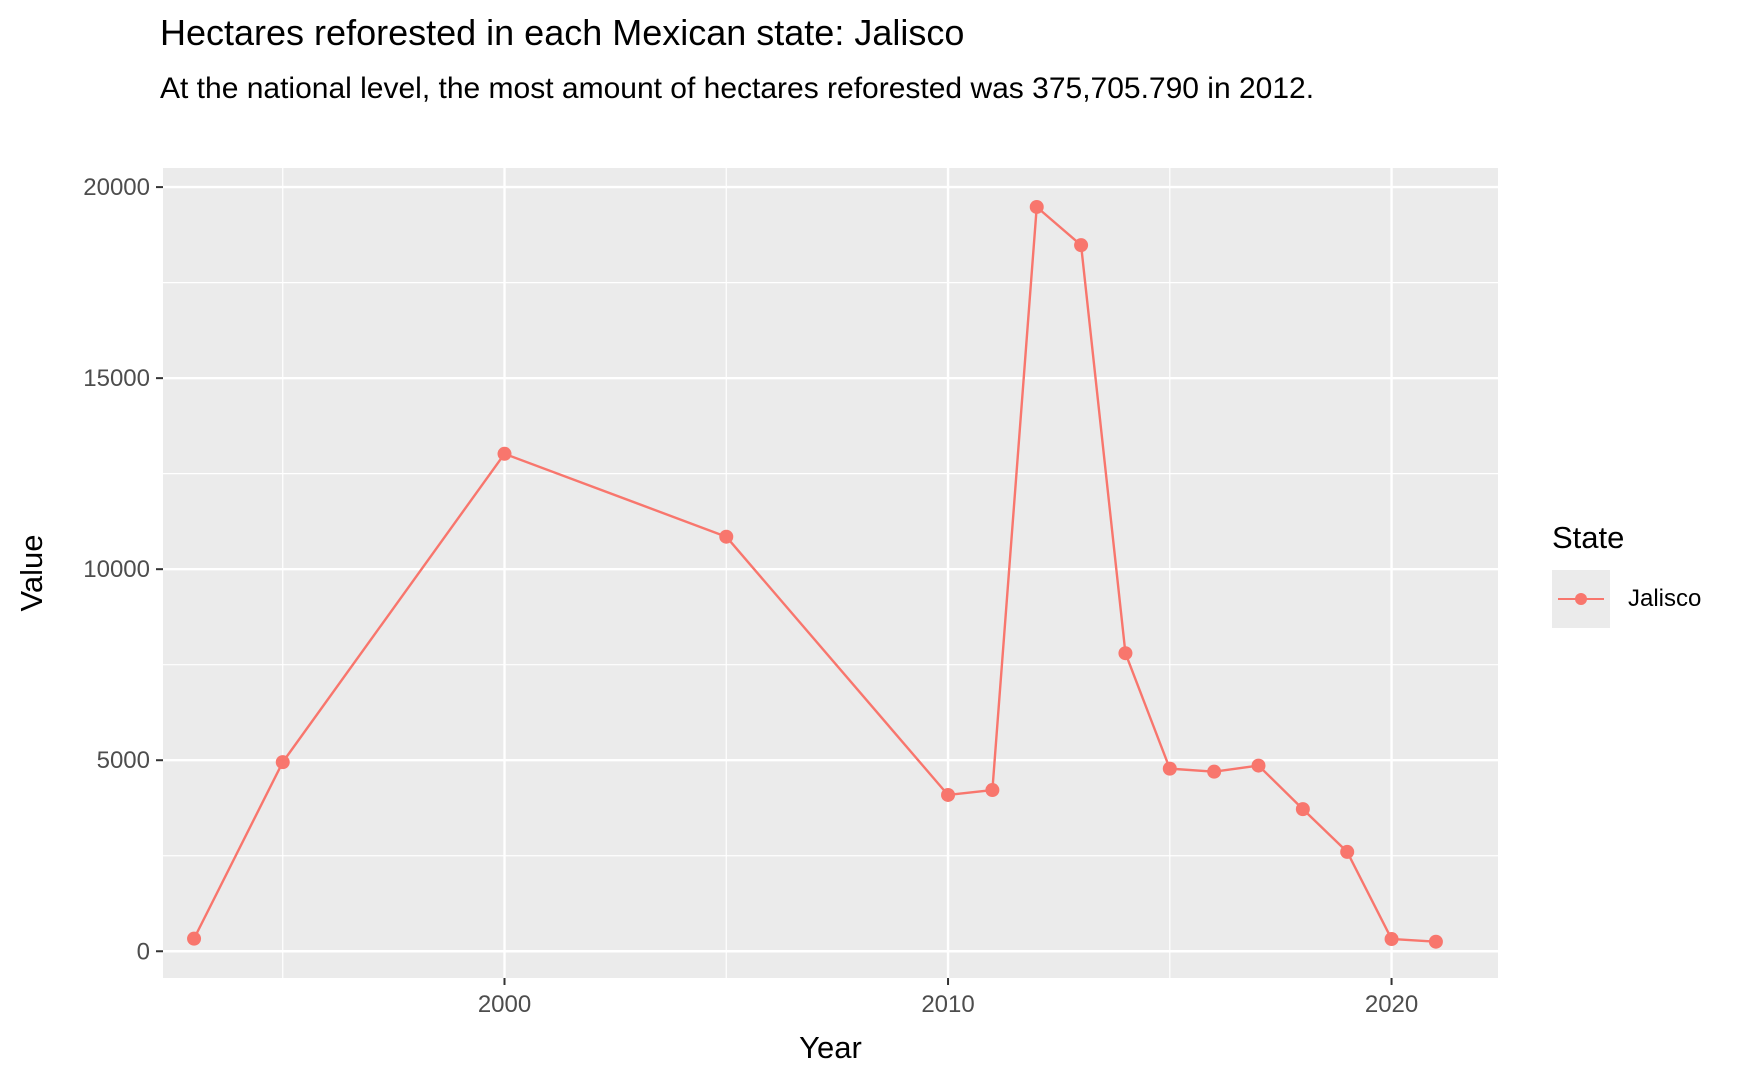  I want to click on legend: State Jalisco, so click(1626, 574).